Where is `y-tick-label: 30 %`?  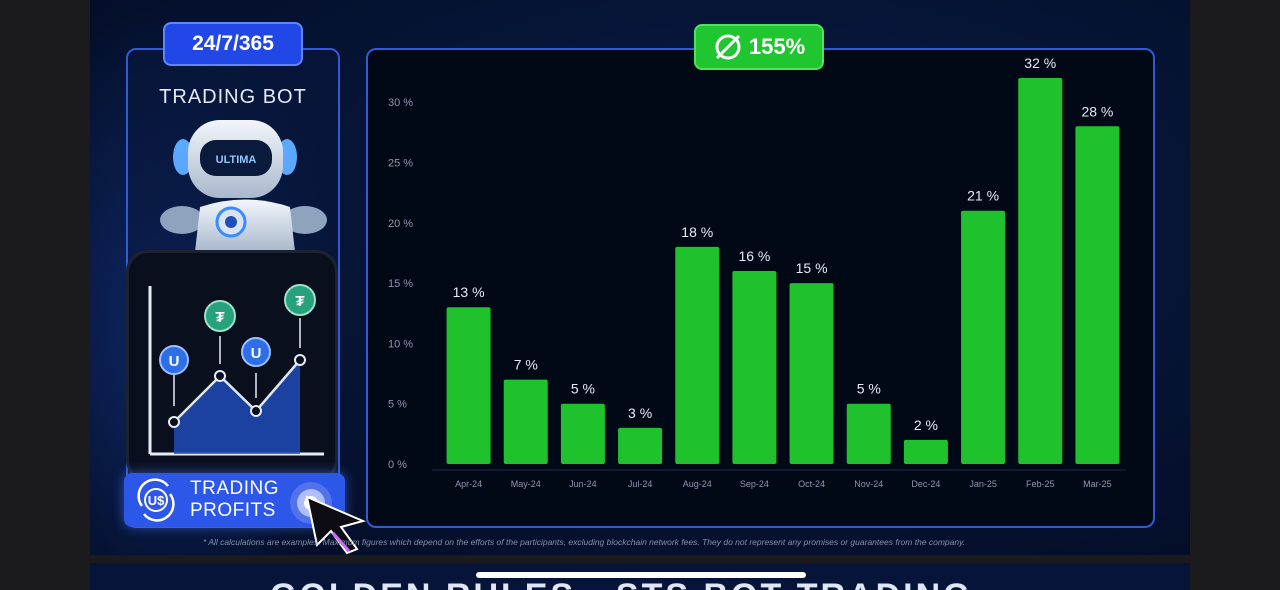 y-tick-label: 30 % is located at coordinates (400, 103).